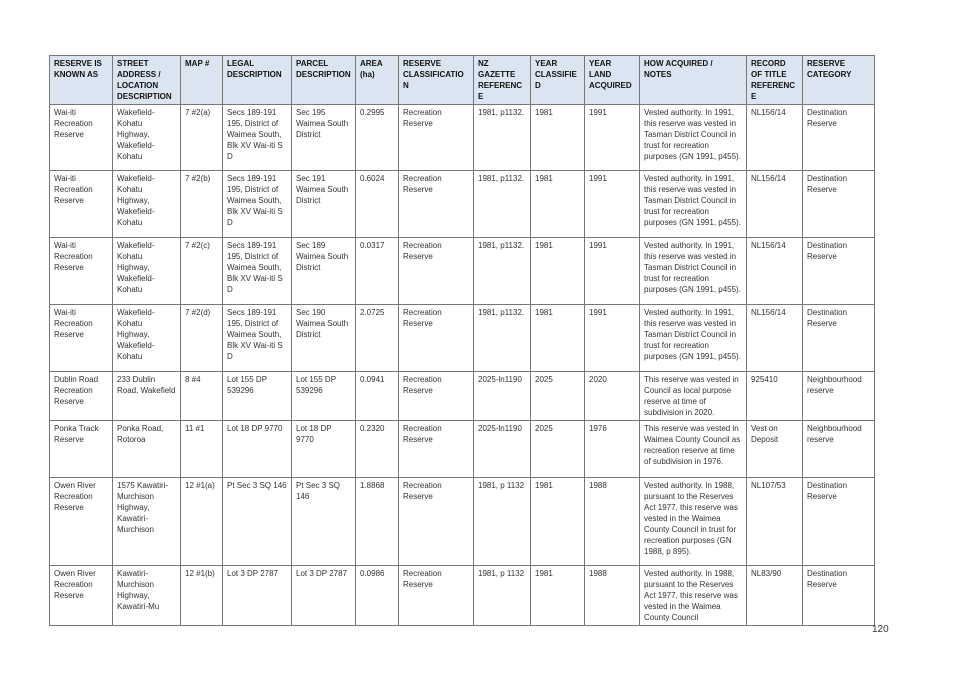 The height and width of the screenshot is (676, 954). What do you see at coordinates (436, 80) in the screenshot?
I see `header-cell: RESERVE CLASSIFICATION` at bounding box center [436, 80].